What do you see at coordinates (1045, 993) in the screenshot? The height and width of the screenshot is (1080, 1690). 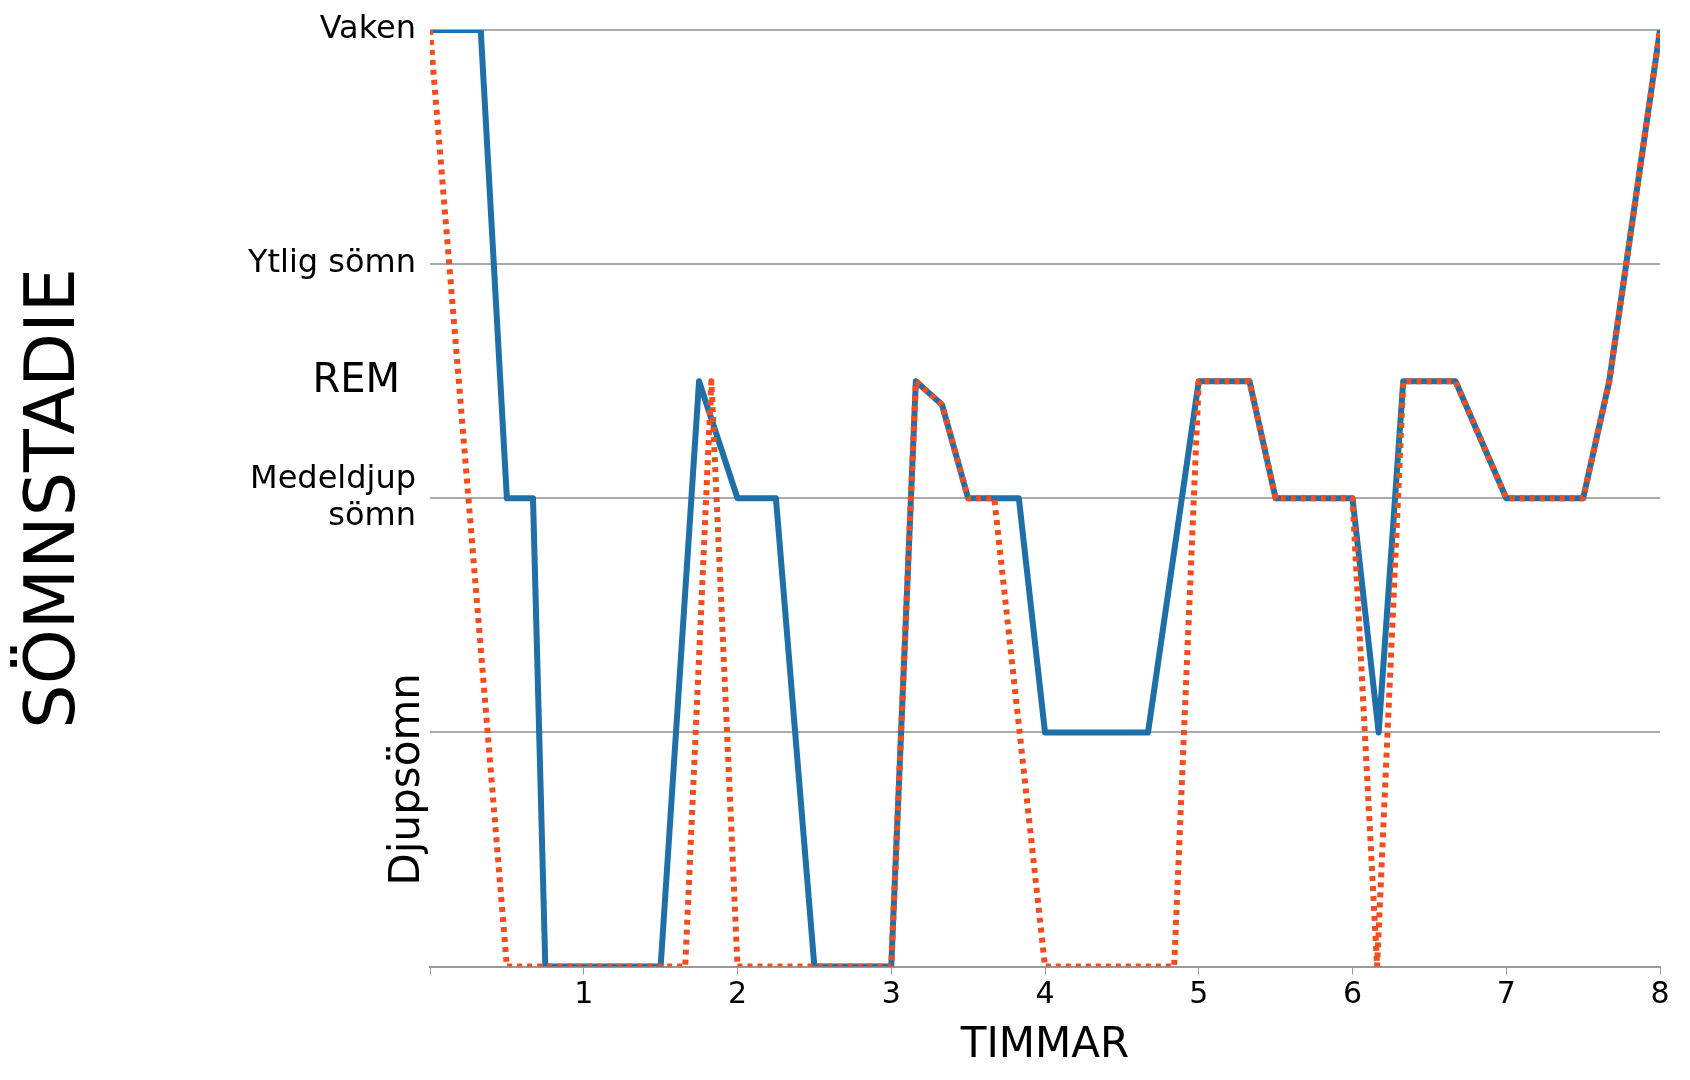 I see `x-tick-label: 4` at bounding box center [1045, 993].